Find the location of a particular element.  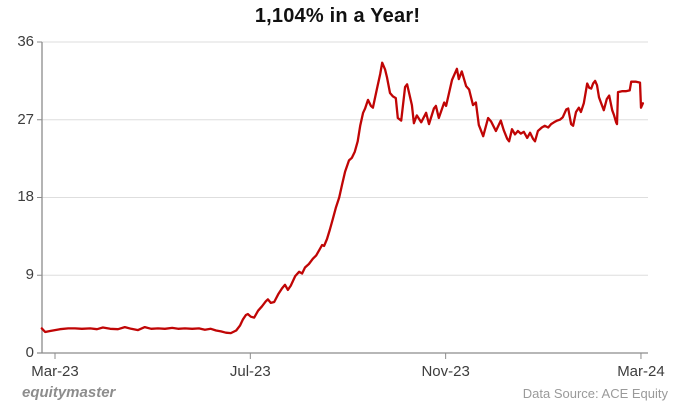

x-axis-tick-label: Mar-23 is located at coordinates (55, 371).